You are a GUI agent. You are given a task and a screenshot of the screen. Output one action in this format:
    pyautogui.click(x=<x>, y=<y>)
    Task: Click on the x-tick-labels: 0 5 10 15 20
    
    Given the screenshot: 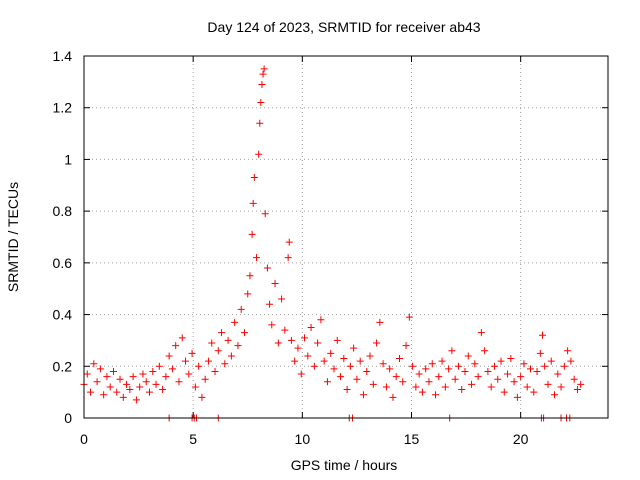 What is the action you would take?
    pyautogui.click(x=304, y=439)
    